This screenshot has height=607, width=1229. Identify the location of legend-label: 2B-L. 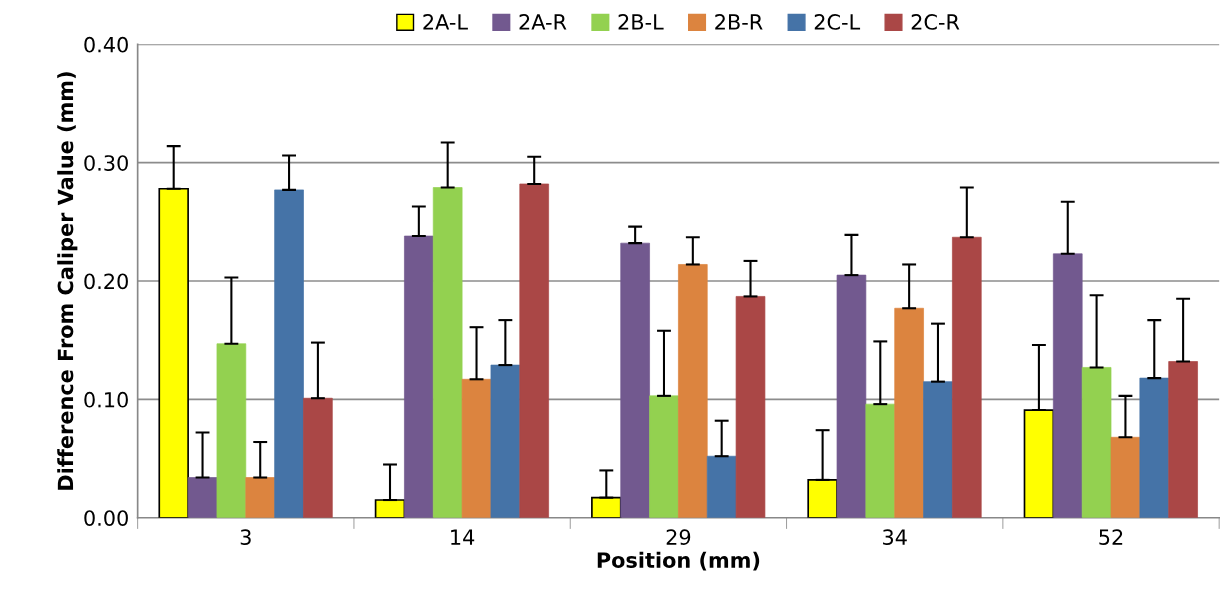
(641, 22).